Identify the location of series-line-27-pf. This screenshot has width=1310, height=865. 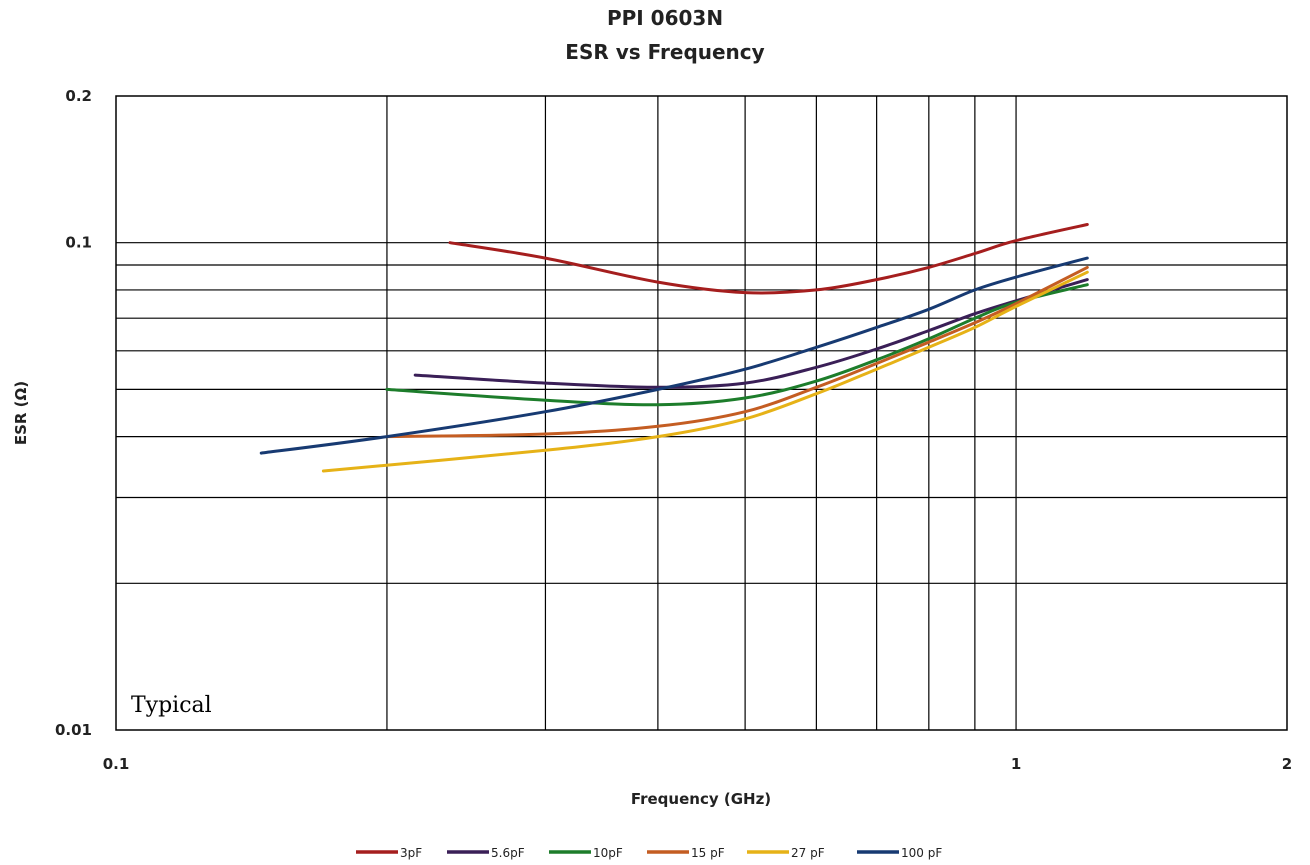
(705, 371).